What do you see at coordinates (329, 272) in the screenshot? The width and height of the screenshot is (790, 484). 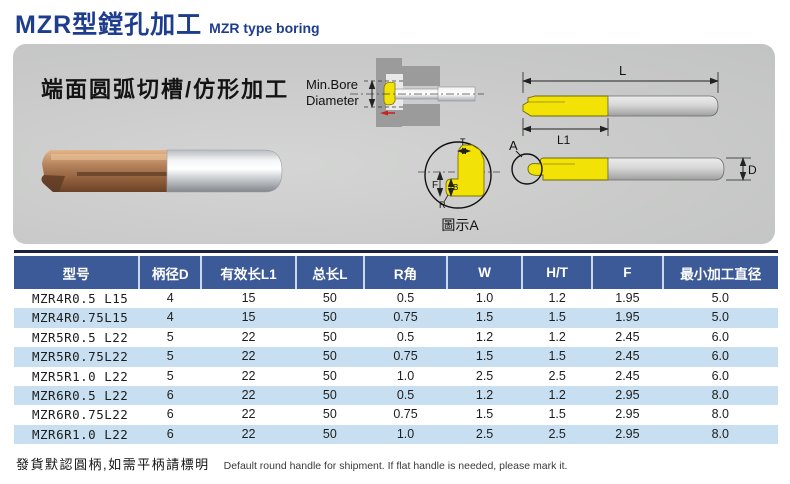 I see `table-header-cell: 总长L` at bounding box center [329, 272].